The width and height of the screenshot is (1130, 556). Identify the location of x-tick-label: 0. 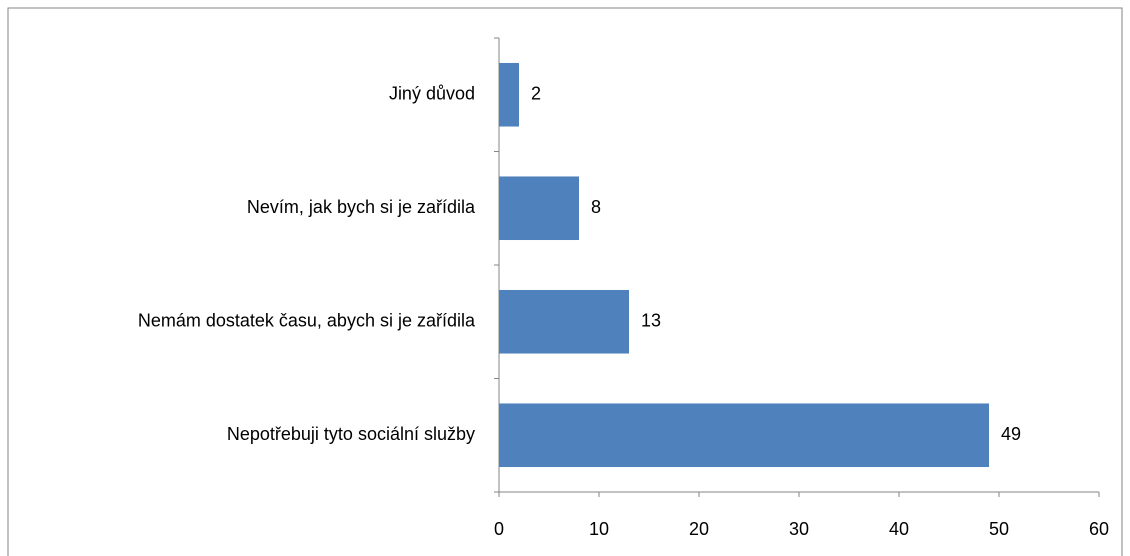
(499, 529).